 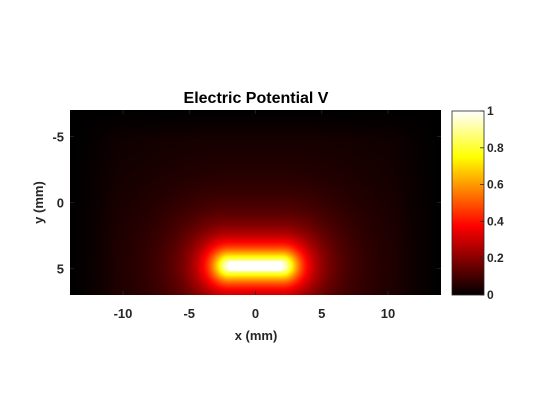 I want to click on y-axis-label: y (mm), so click(x=38, y=202).